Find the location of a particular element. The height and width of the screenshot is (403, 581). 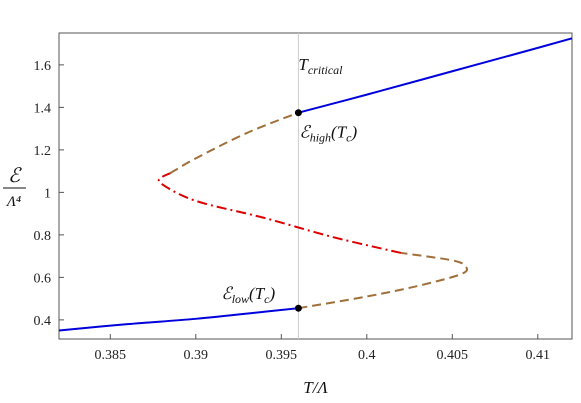

x-tick-label: 0.405 is located at coordinates (453, 355).